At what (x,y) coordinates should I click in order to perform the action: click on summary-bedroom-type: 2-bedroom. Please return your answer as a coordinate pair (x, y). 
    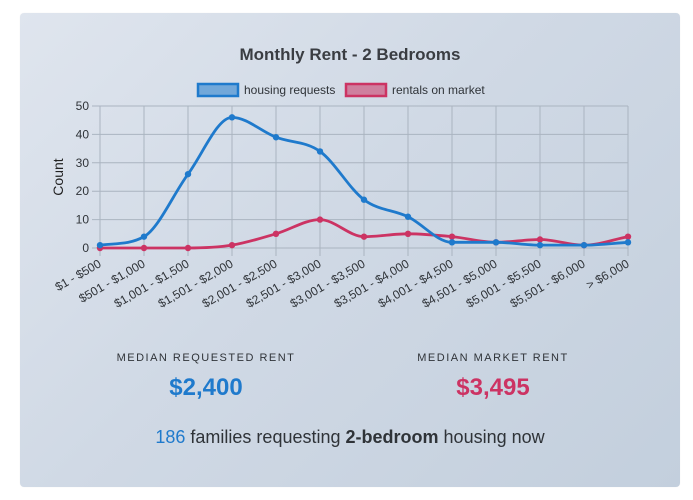
    Looking at the image, I should click on (392, 437).